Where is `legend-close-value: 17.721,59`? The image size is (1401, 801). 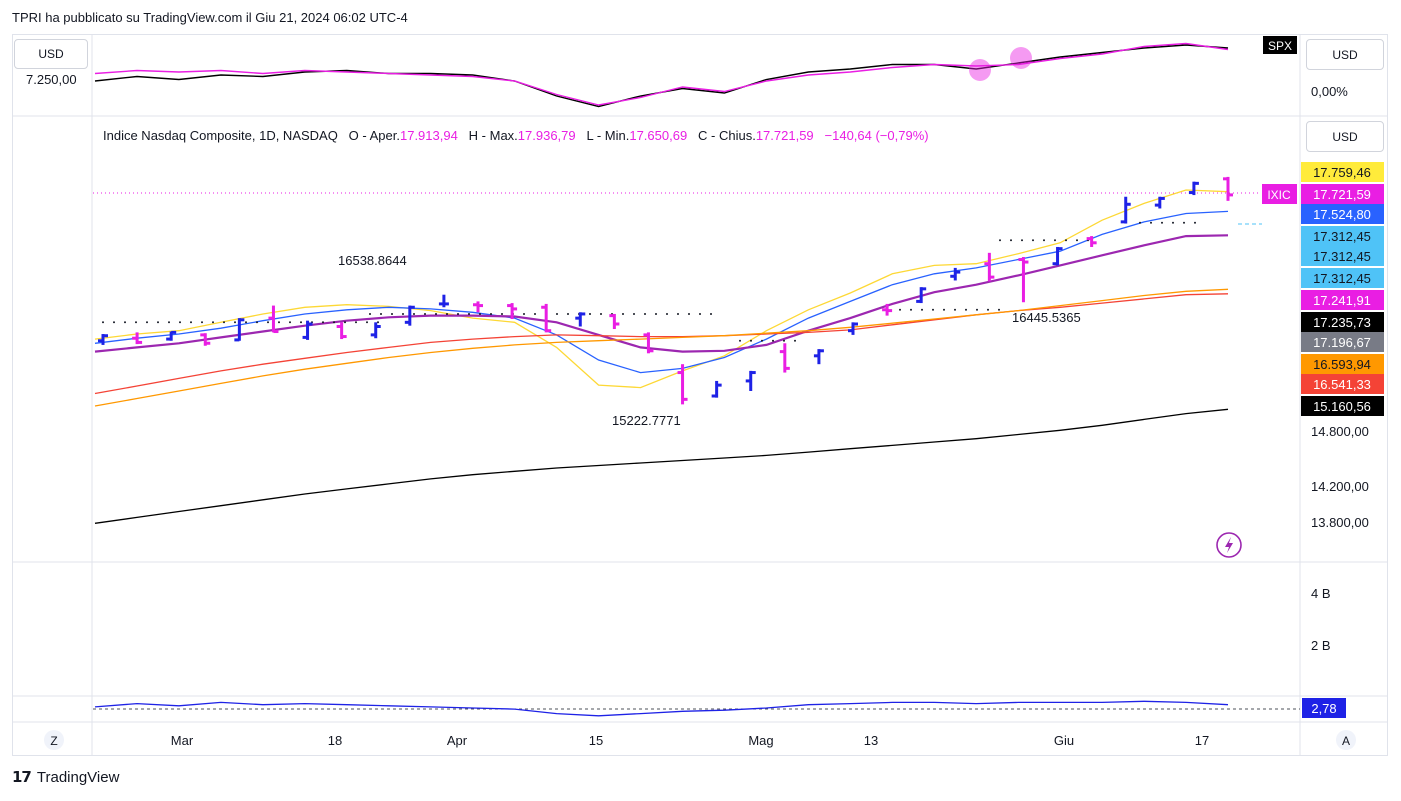
legend-close-value: 17.721,59 is located at coordinates (784, 135).